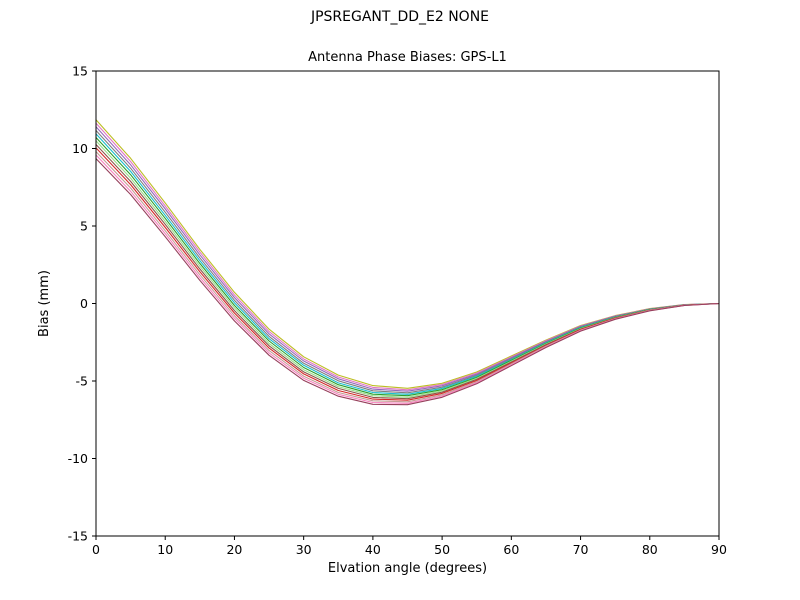 This screenshot has width=800, height=600. What do you see at coordinates (400, 17) in the screenshot?
I see `figure-title: JPSREGANT_DD_E2 NONE` at bounding box center [400, 17].